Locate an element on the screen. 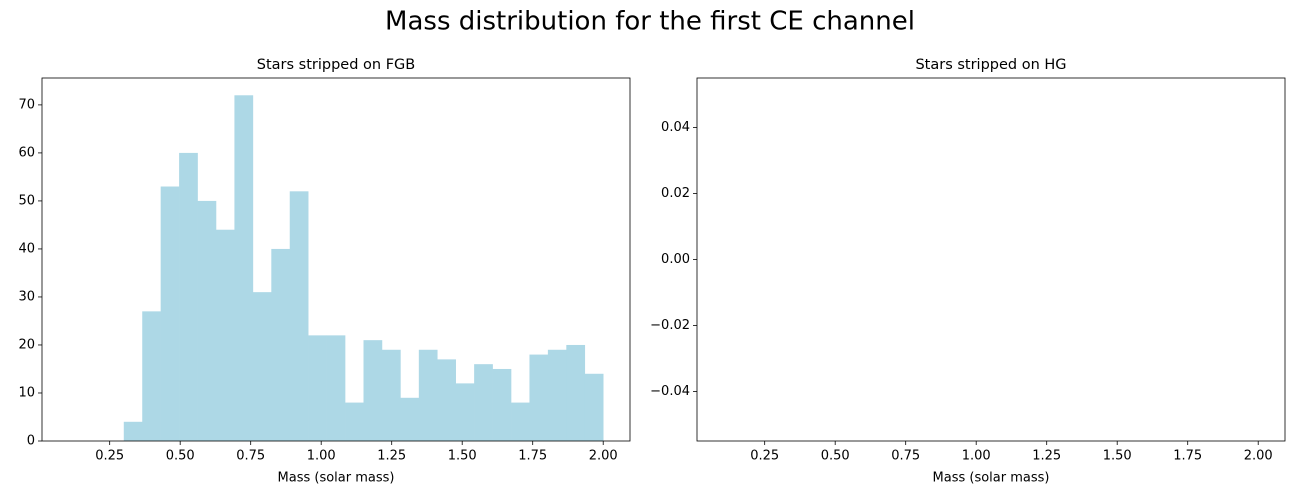 This screenshot has height=500, width=1300. subplot-title: Stars stripped on HG is located at coordinates (990, 65).